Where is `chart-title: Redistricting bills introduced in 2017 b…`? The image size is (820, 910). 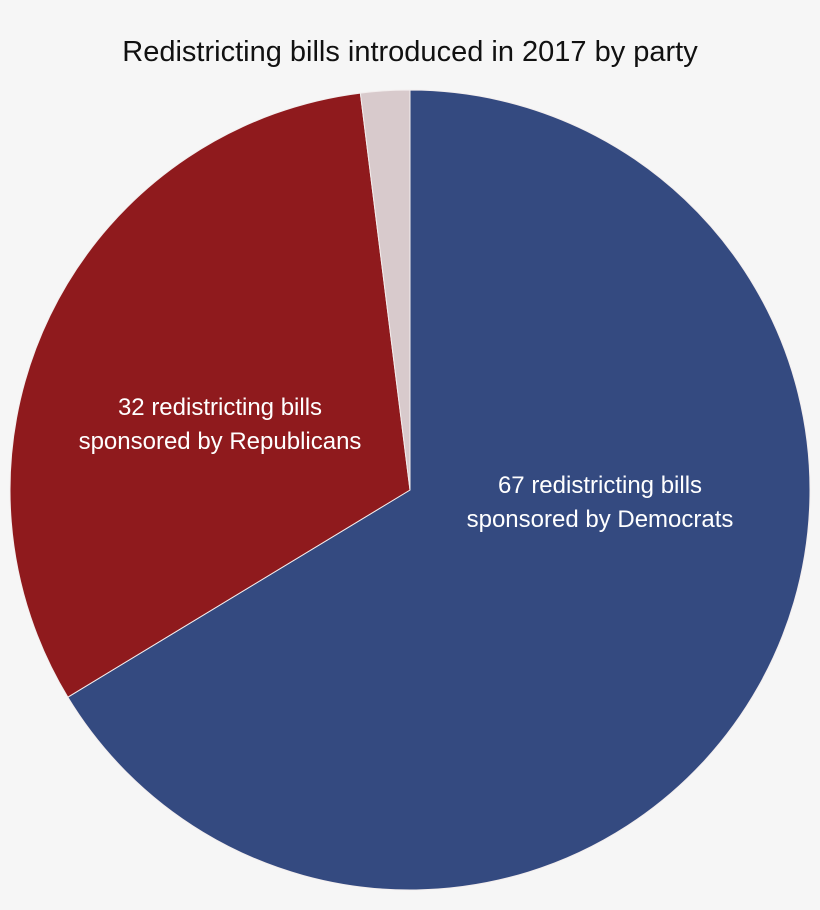 chart-title: Redistricting bills introduced in 2017 b… is located at coordinates (410, 52).